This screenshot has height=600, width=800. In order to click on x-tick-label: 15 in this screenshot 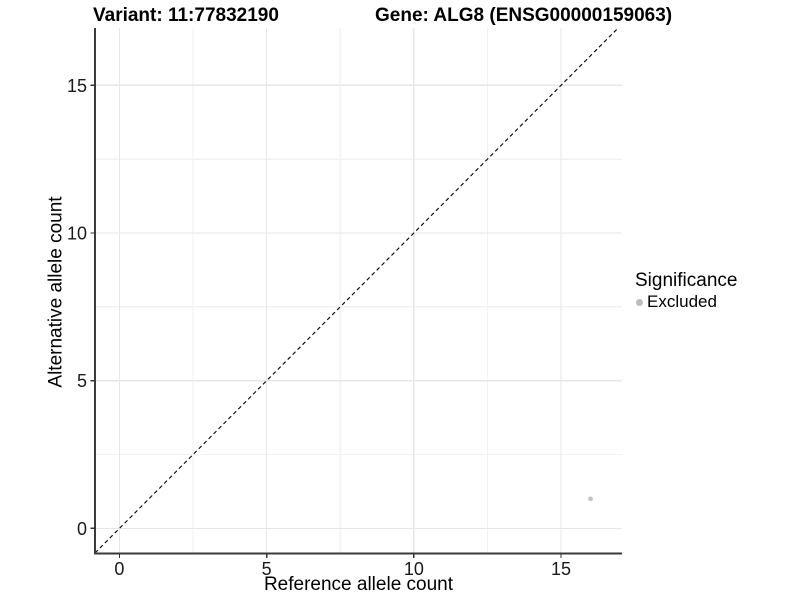, I will do `click(561, 569)`.